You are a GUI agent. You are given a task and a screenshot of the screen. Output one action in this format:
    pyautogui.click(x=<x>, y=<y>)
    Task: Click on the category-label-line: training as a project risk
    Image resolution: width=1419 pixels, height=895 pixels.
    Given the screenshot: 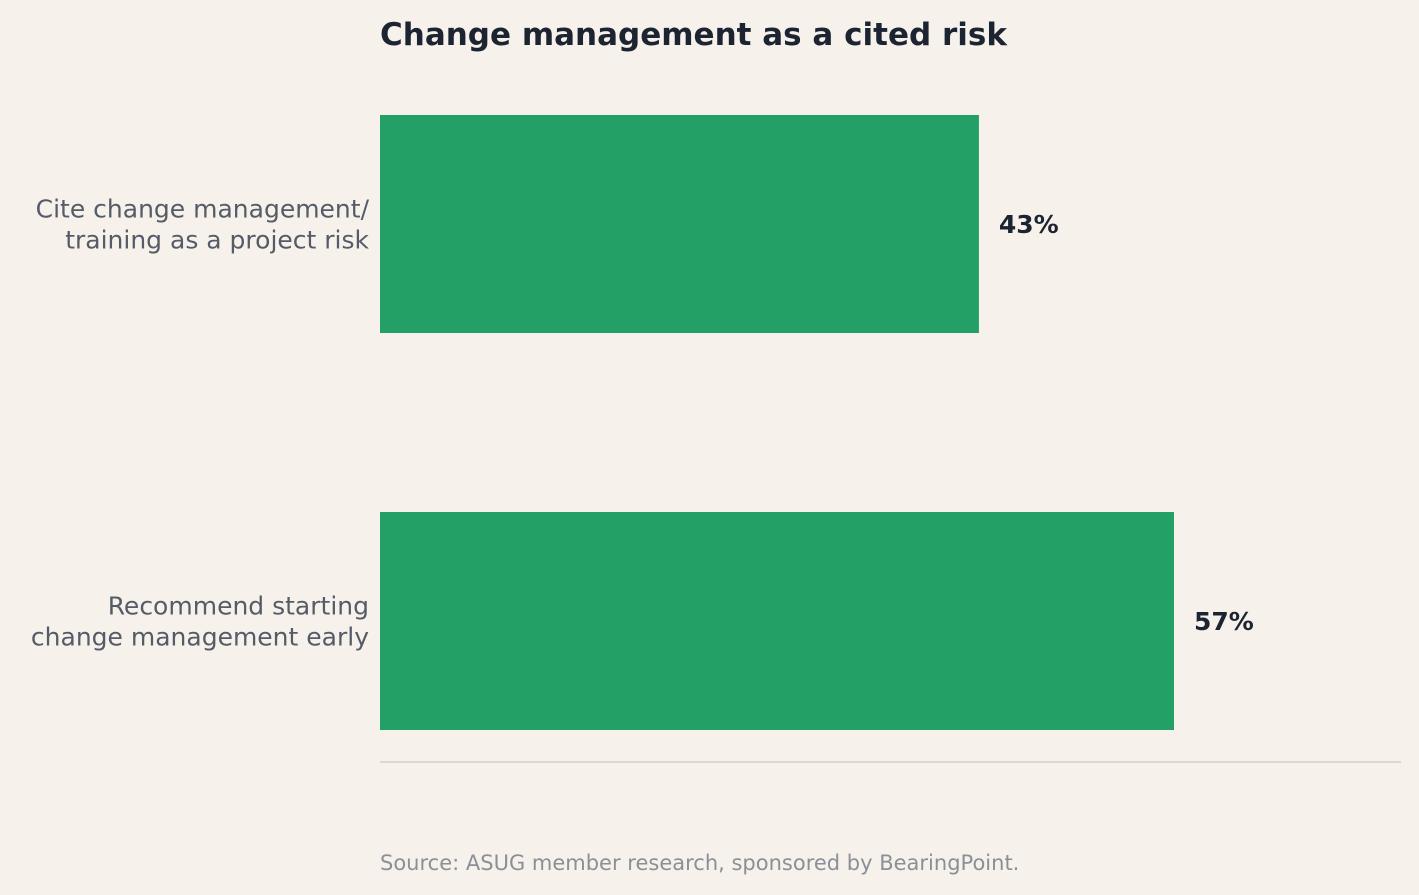 What is the action you would take?
    pyautogui.click(x=217, y=240)
    